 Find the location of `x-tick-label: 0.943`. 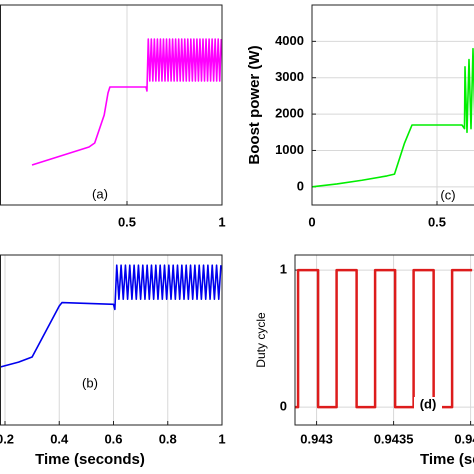

x-tick-label: 0.943 is located at coordinates (316, 438).